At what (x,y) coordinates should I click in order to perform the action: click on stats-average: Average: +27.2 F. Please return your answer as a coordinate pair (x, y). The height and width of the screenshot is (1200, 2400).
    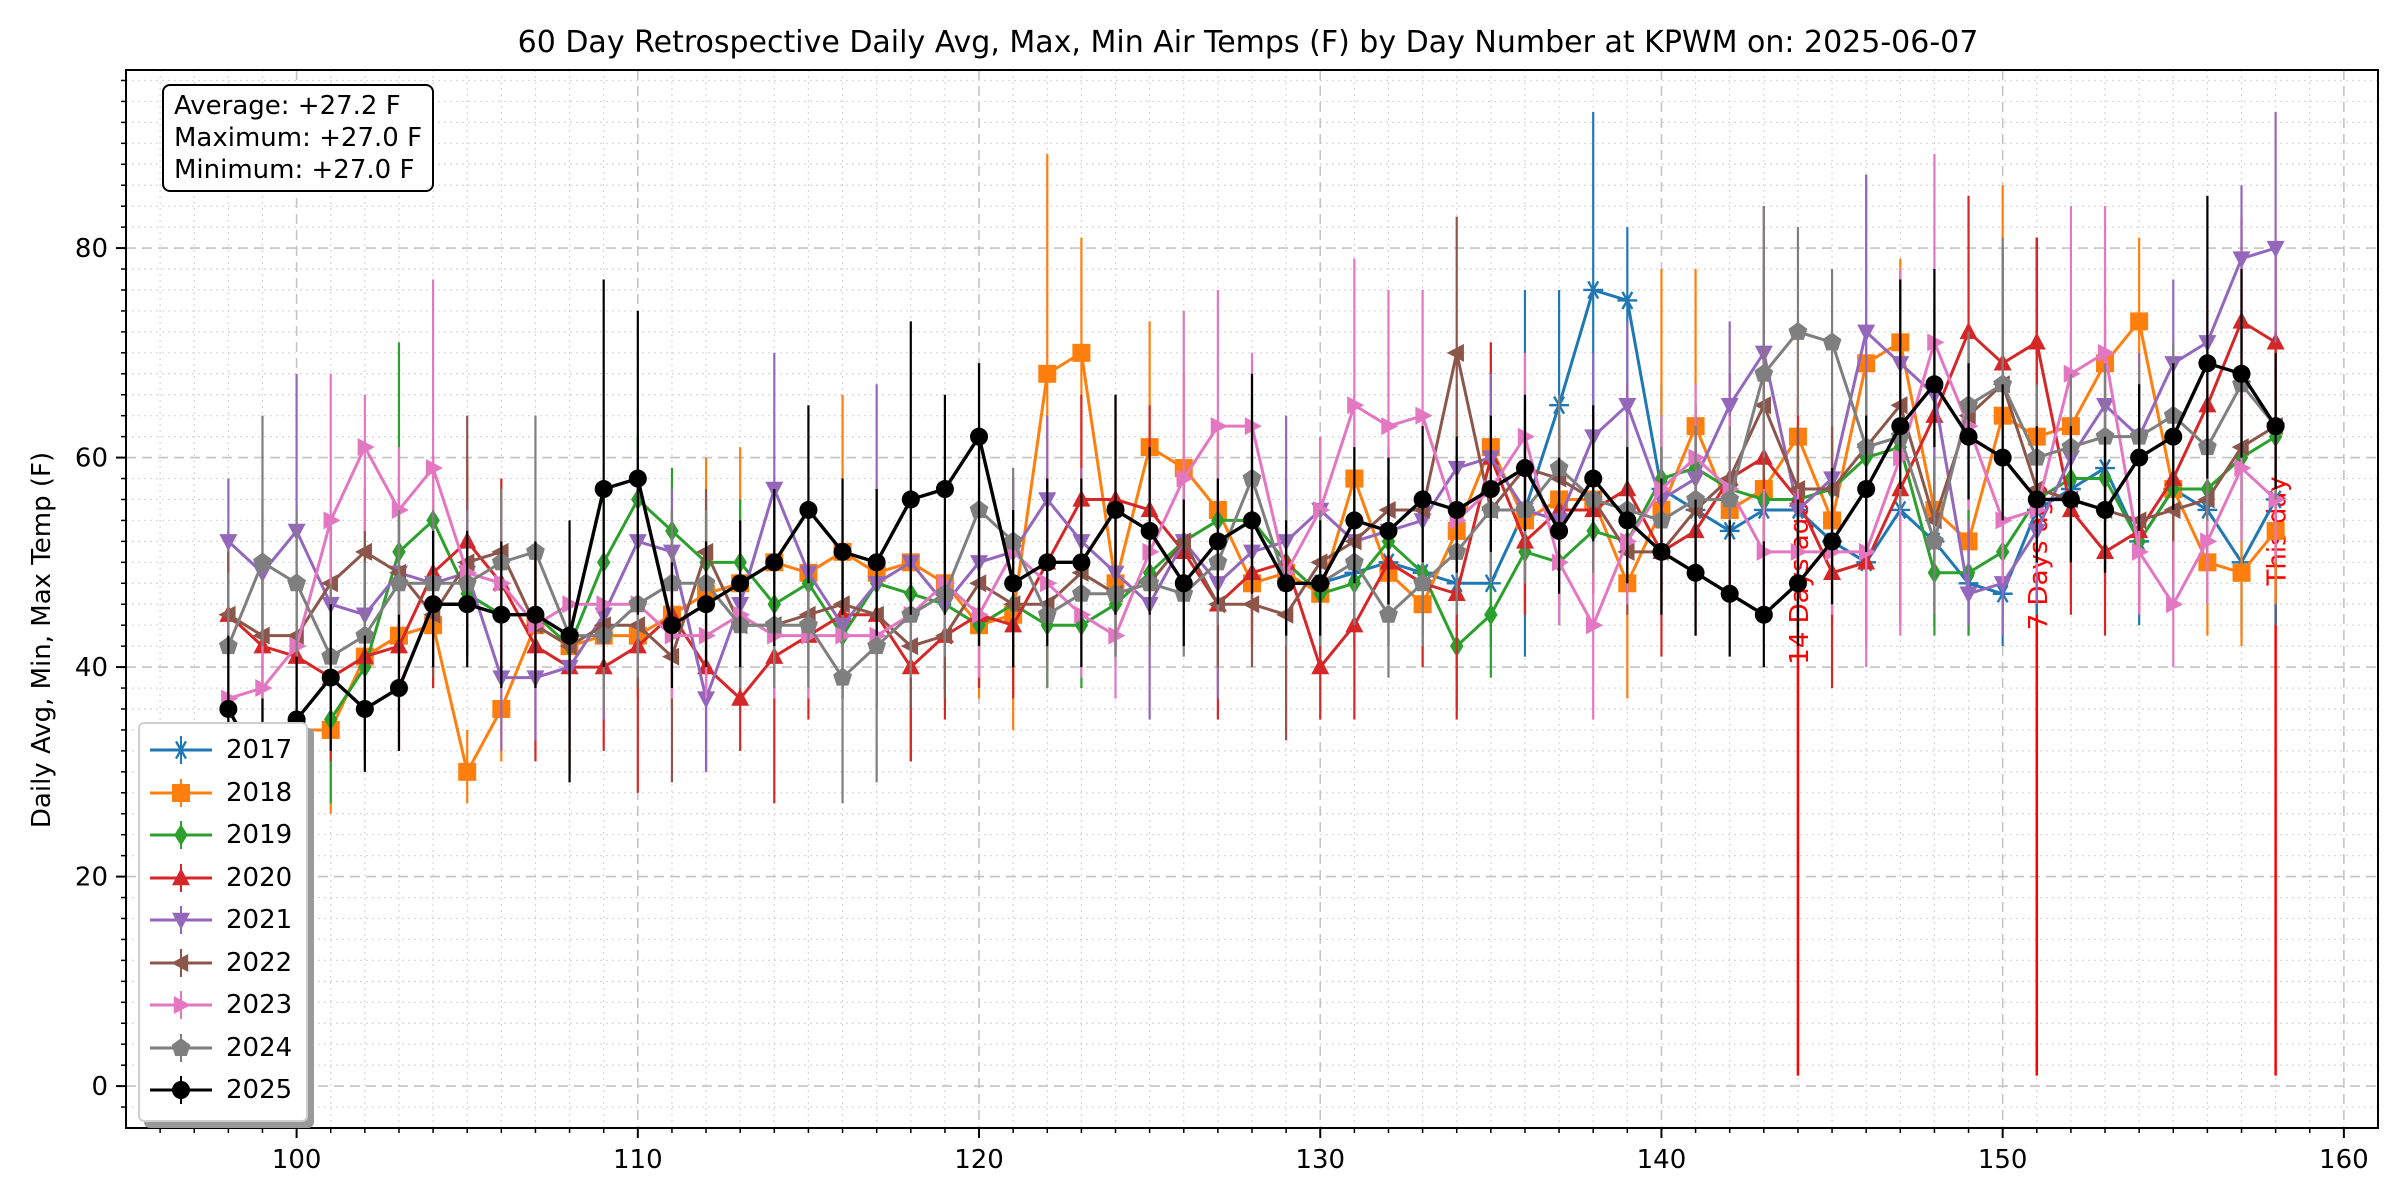
    Looking at the image, I should click on (287, 106).